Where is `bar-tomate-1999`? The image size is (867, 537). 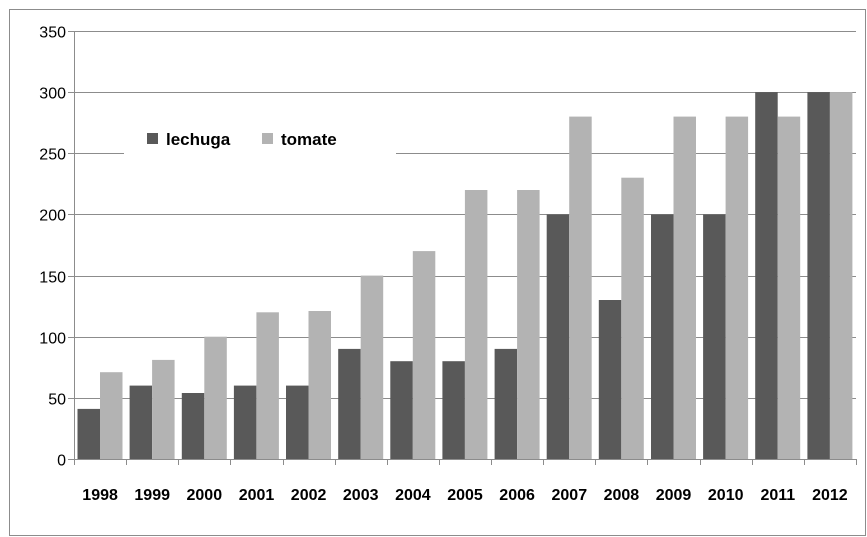
bar-tomate-1999 is located at coordinates (163, 409).